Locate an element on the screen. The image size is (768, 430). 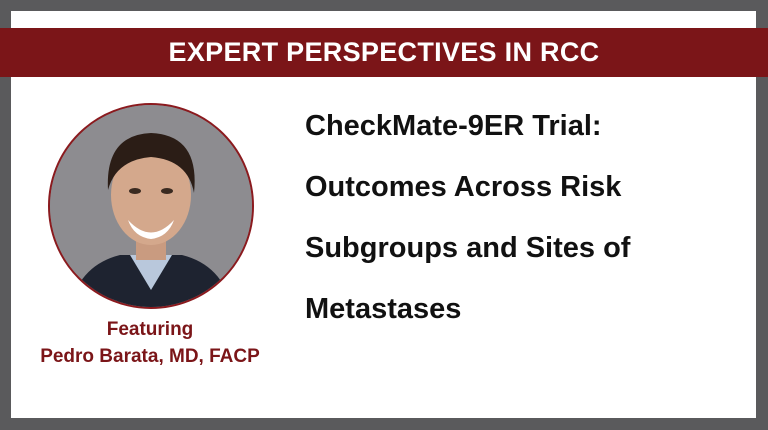
featuring-label: Featuring is located at coordinates (150, 329).